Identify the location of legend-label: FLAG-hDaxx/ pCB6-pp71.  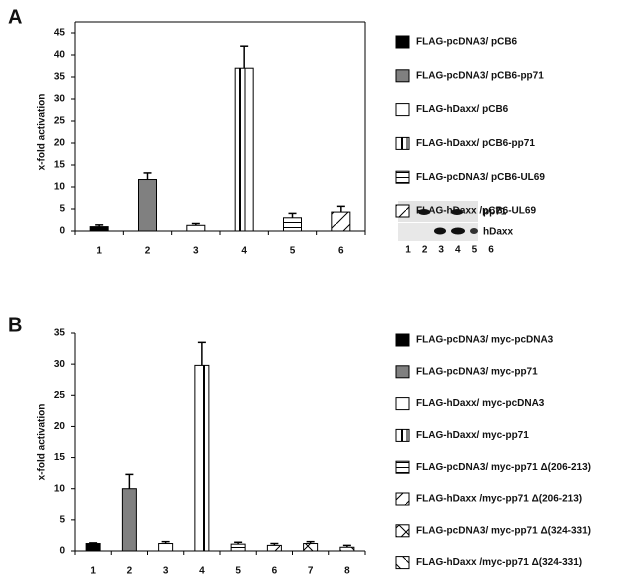
(475, 143).